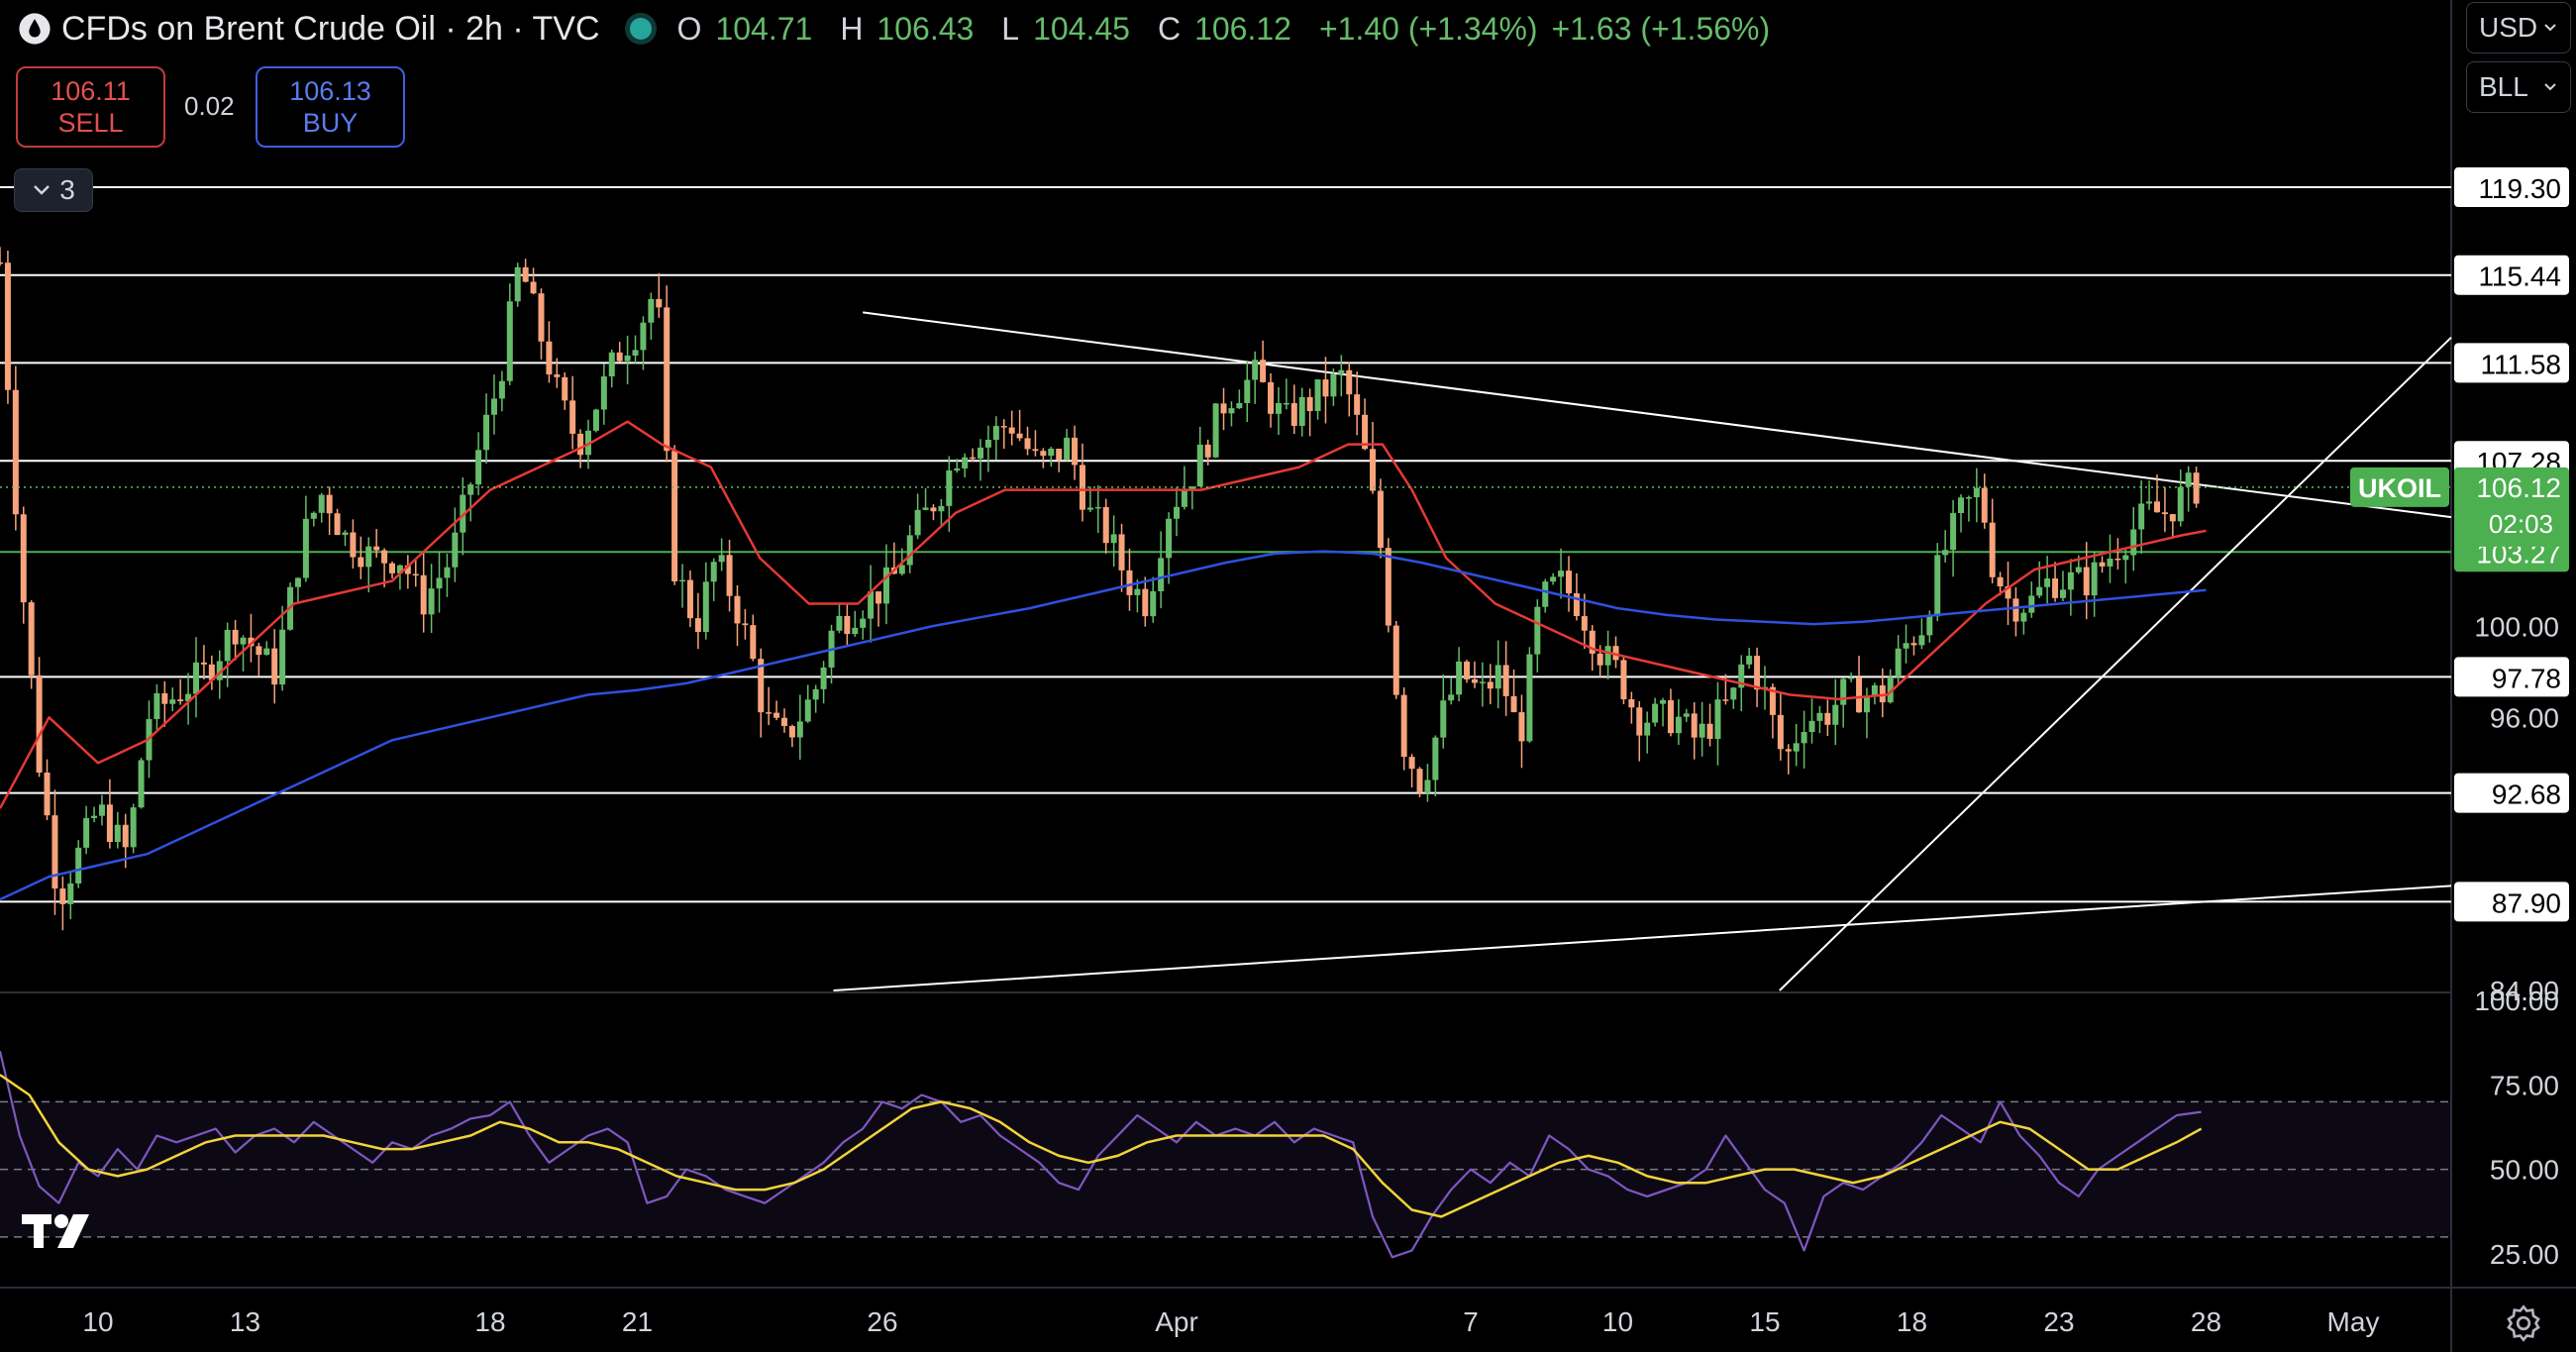 The width and height of the screenshot is (2576, 1352). What do you see at coordinates (852, 28) in the screenshot?
I see `high-label: H` at bounding box center [852, 28].